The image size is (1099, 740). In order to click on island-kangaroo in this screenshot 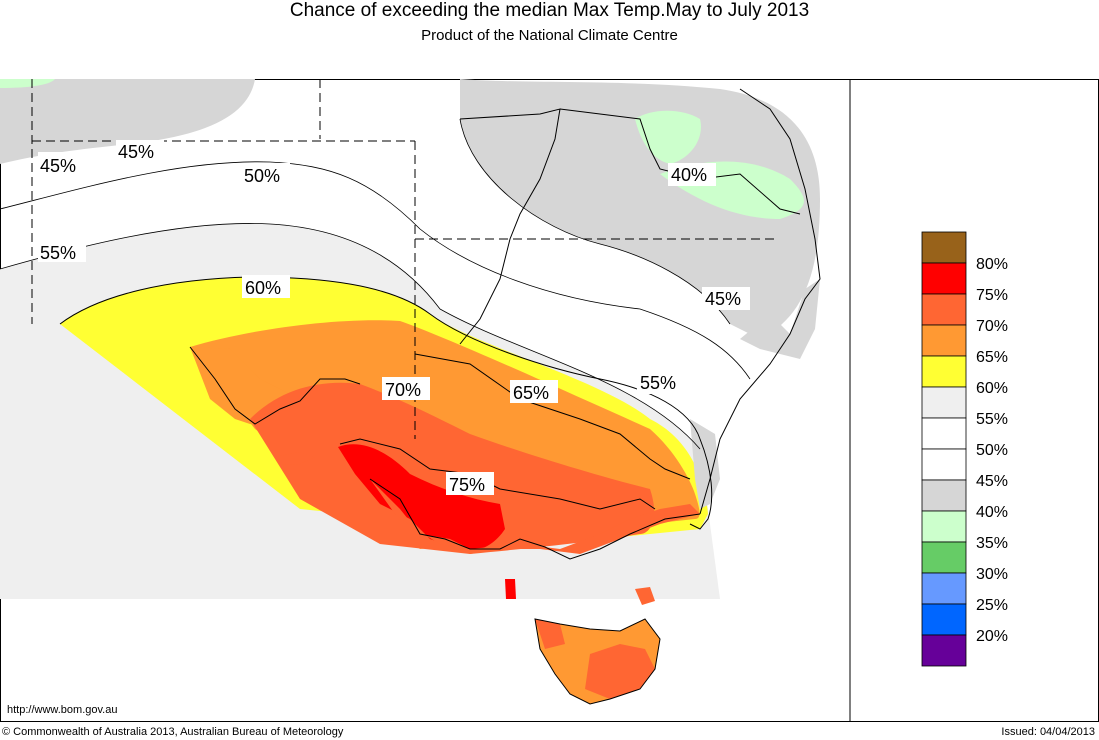, I will do `click(295, 458)`.